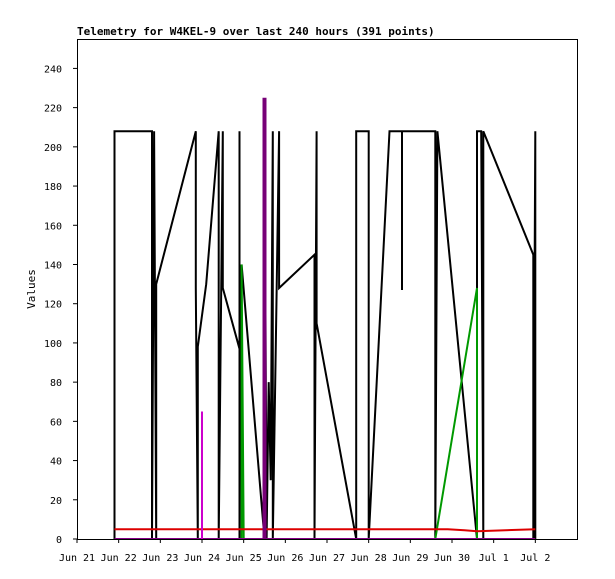  I want to click on y-tick-label: 0, so click(59, 540).